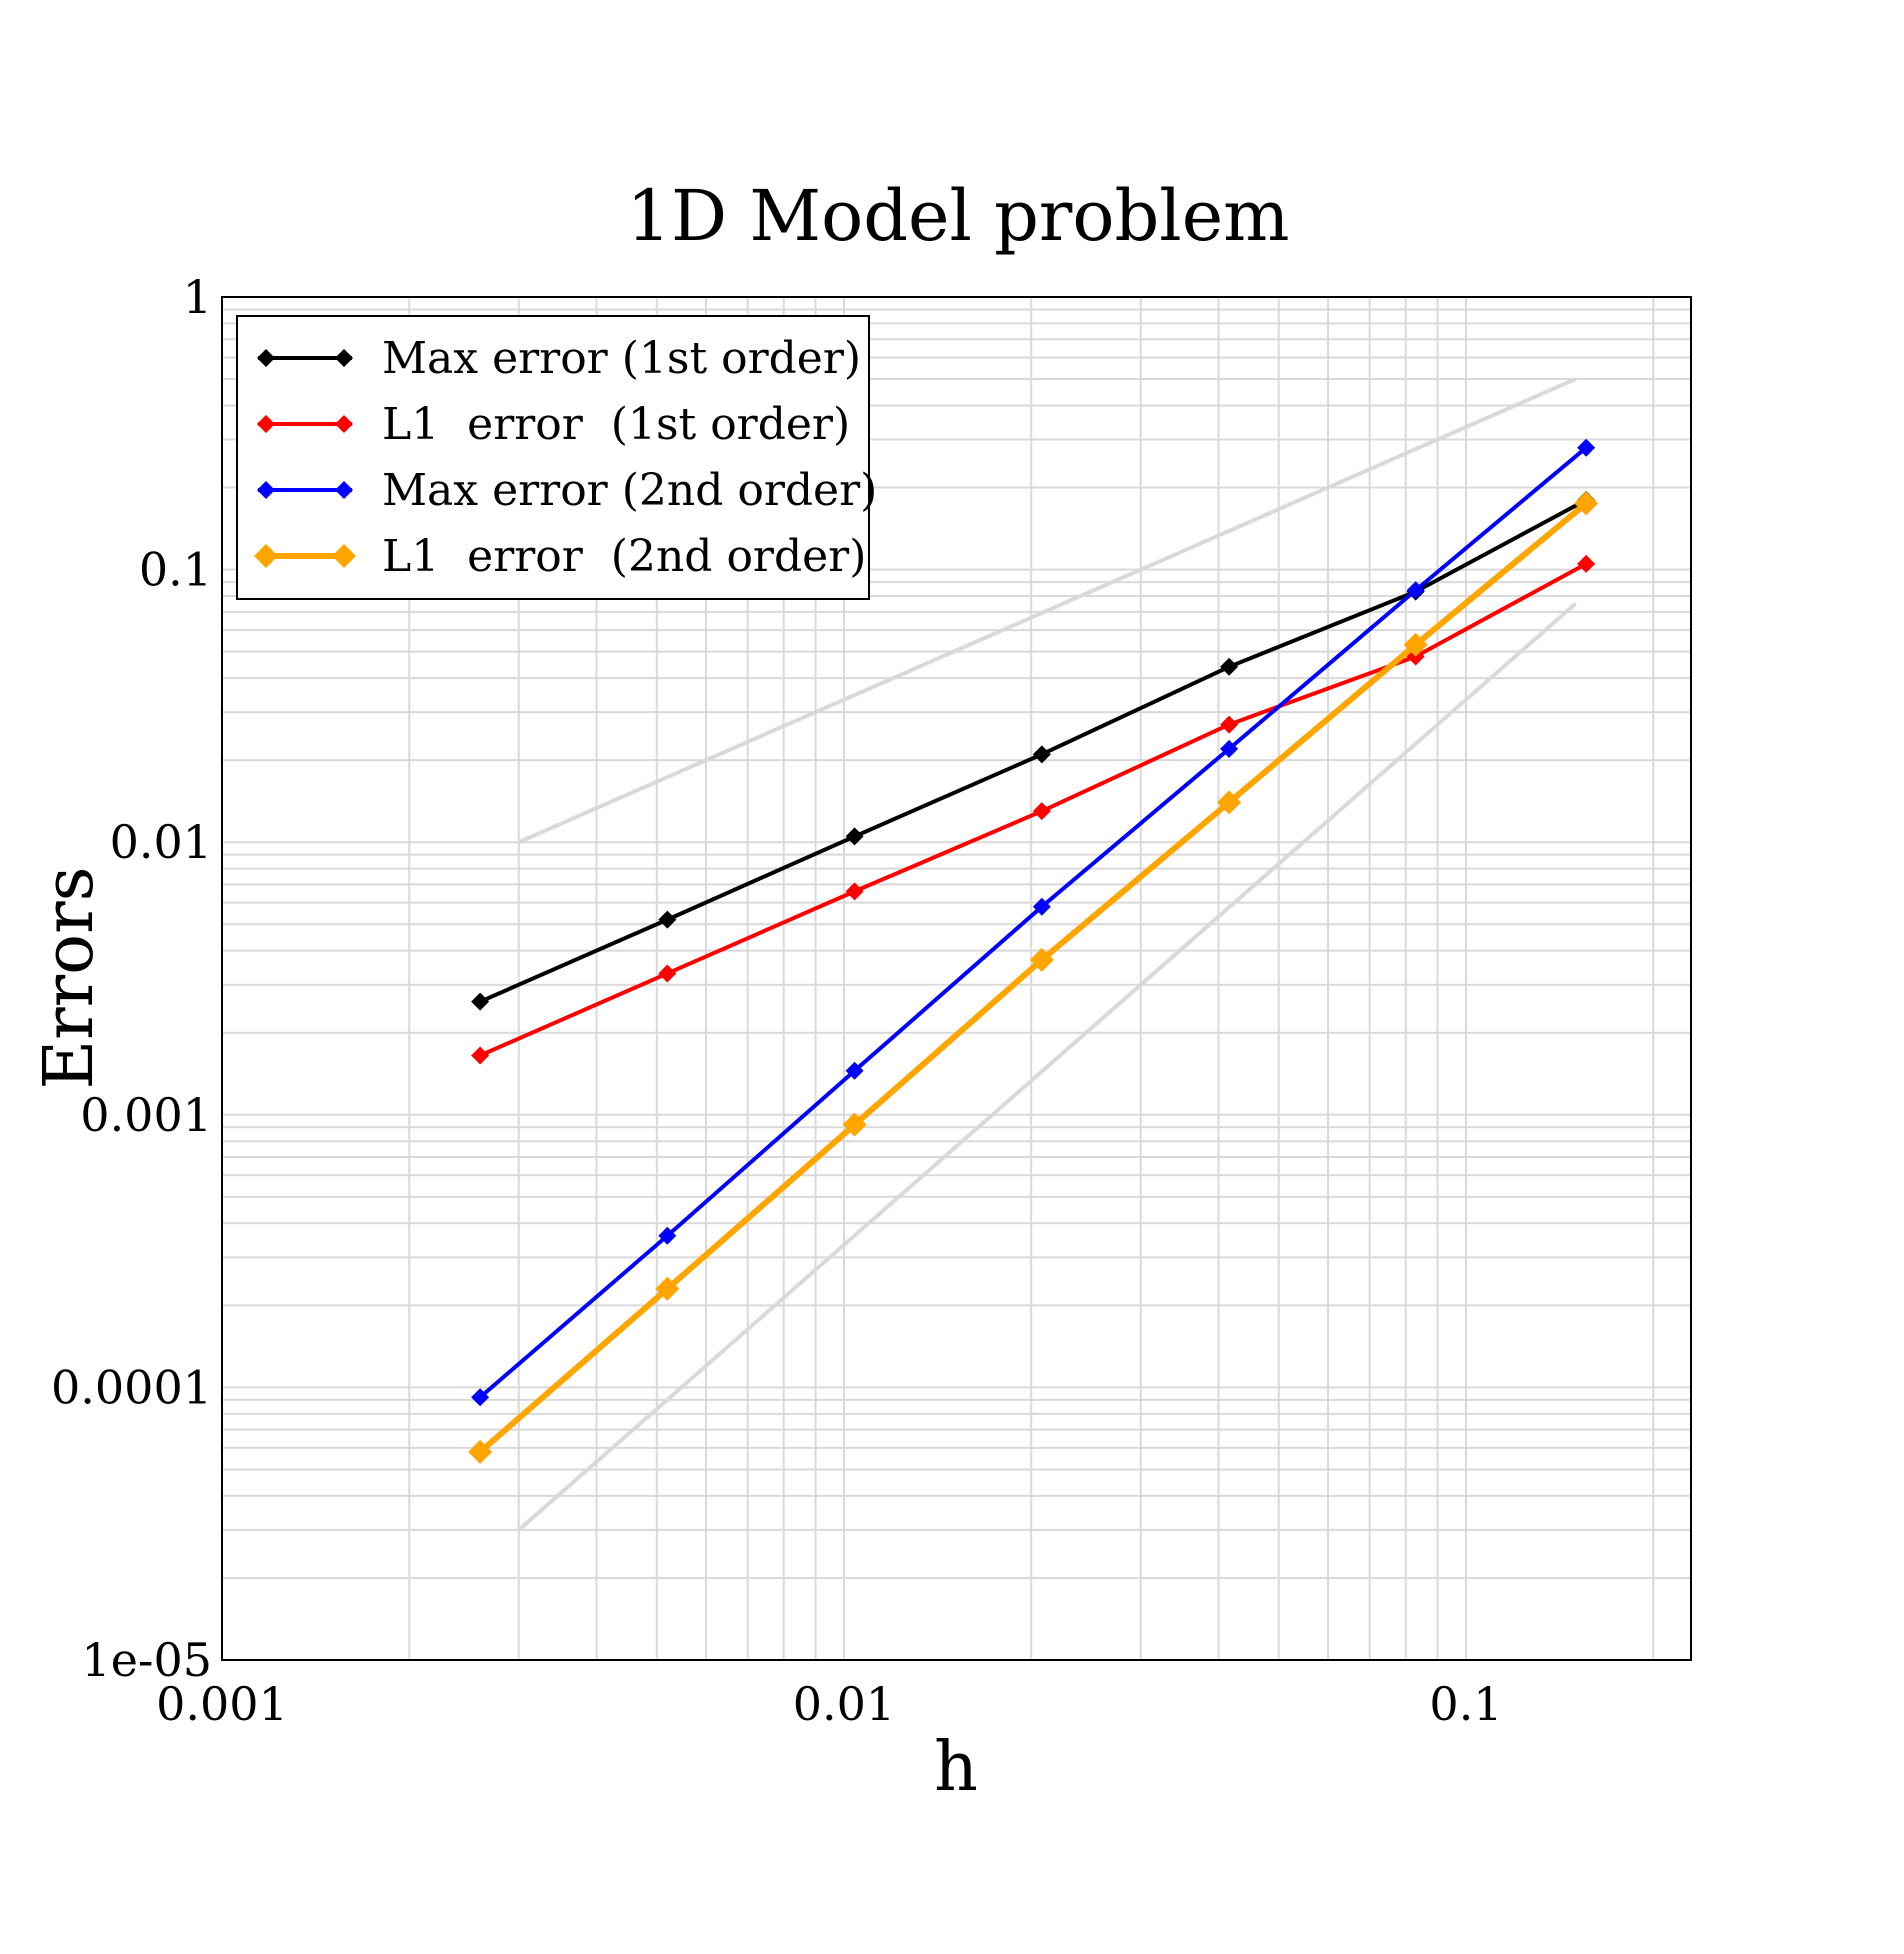 The width and height of the screenshot is (1904, 1954). I want to click on y-axis-label: Errors, so click(69, 978).